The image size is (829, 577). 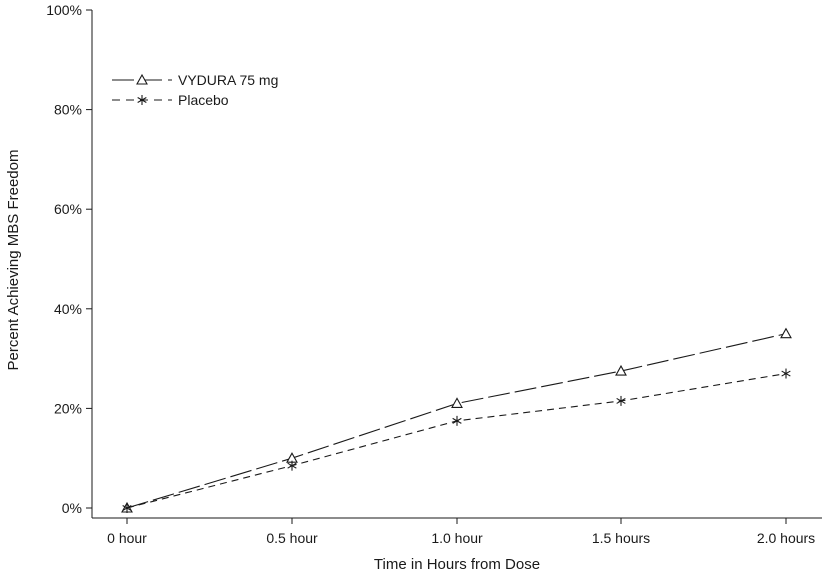 What do you see at coordinates (621, 538) in the screenshot?
I see `x-tick-label: 1.5 hours` at bounding box center [621, 538].